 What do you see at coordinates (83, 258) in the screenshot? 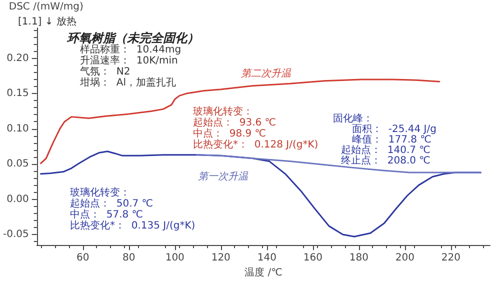
I see `x-tick-label: 60` at bounding box center [83, 258].